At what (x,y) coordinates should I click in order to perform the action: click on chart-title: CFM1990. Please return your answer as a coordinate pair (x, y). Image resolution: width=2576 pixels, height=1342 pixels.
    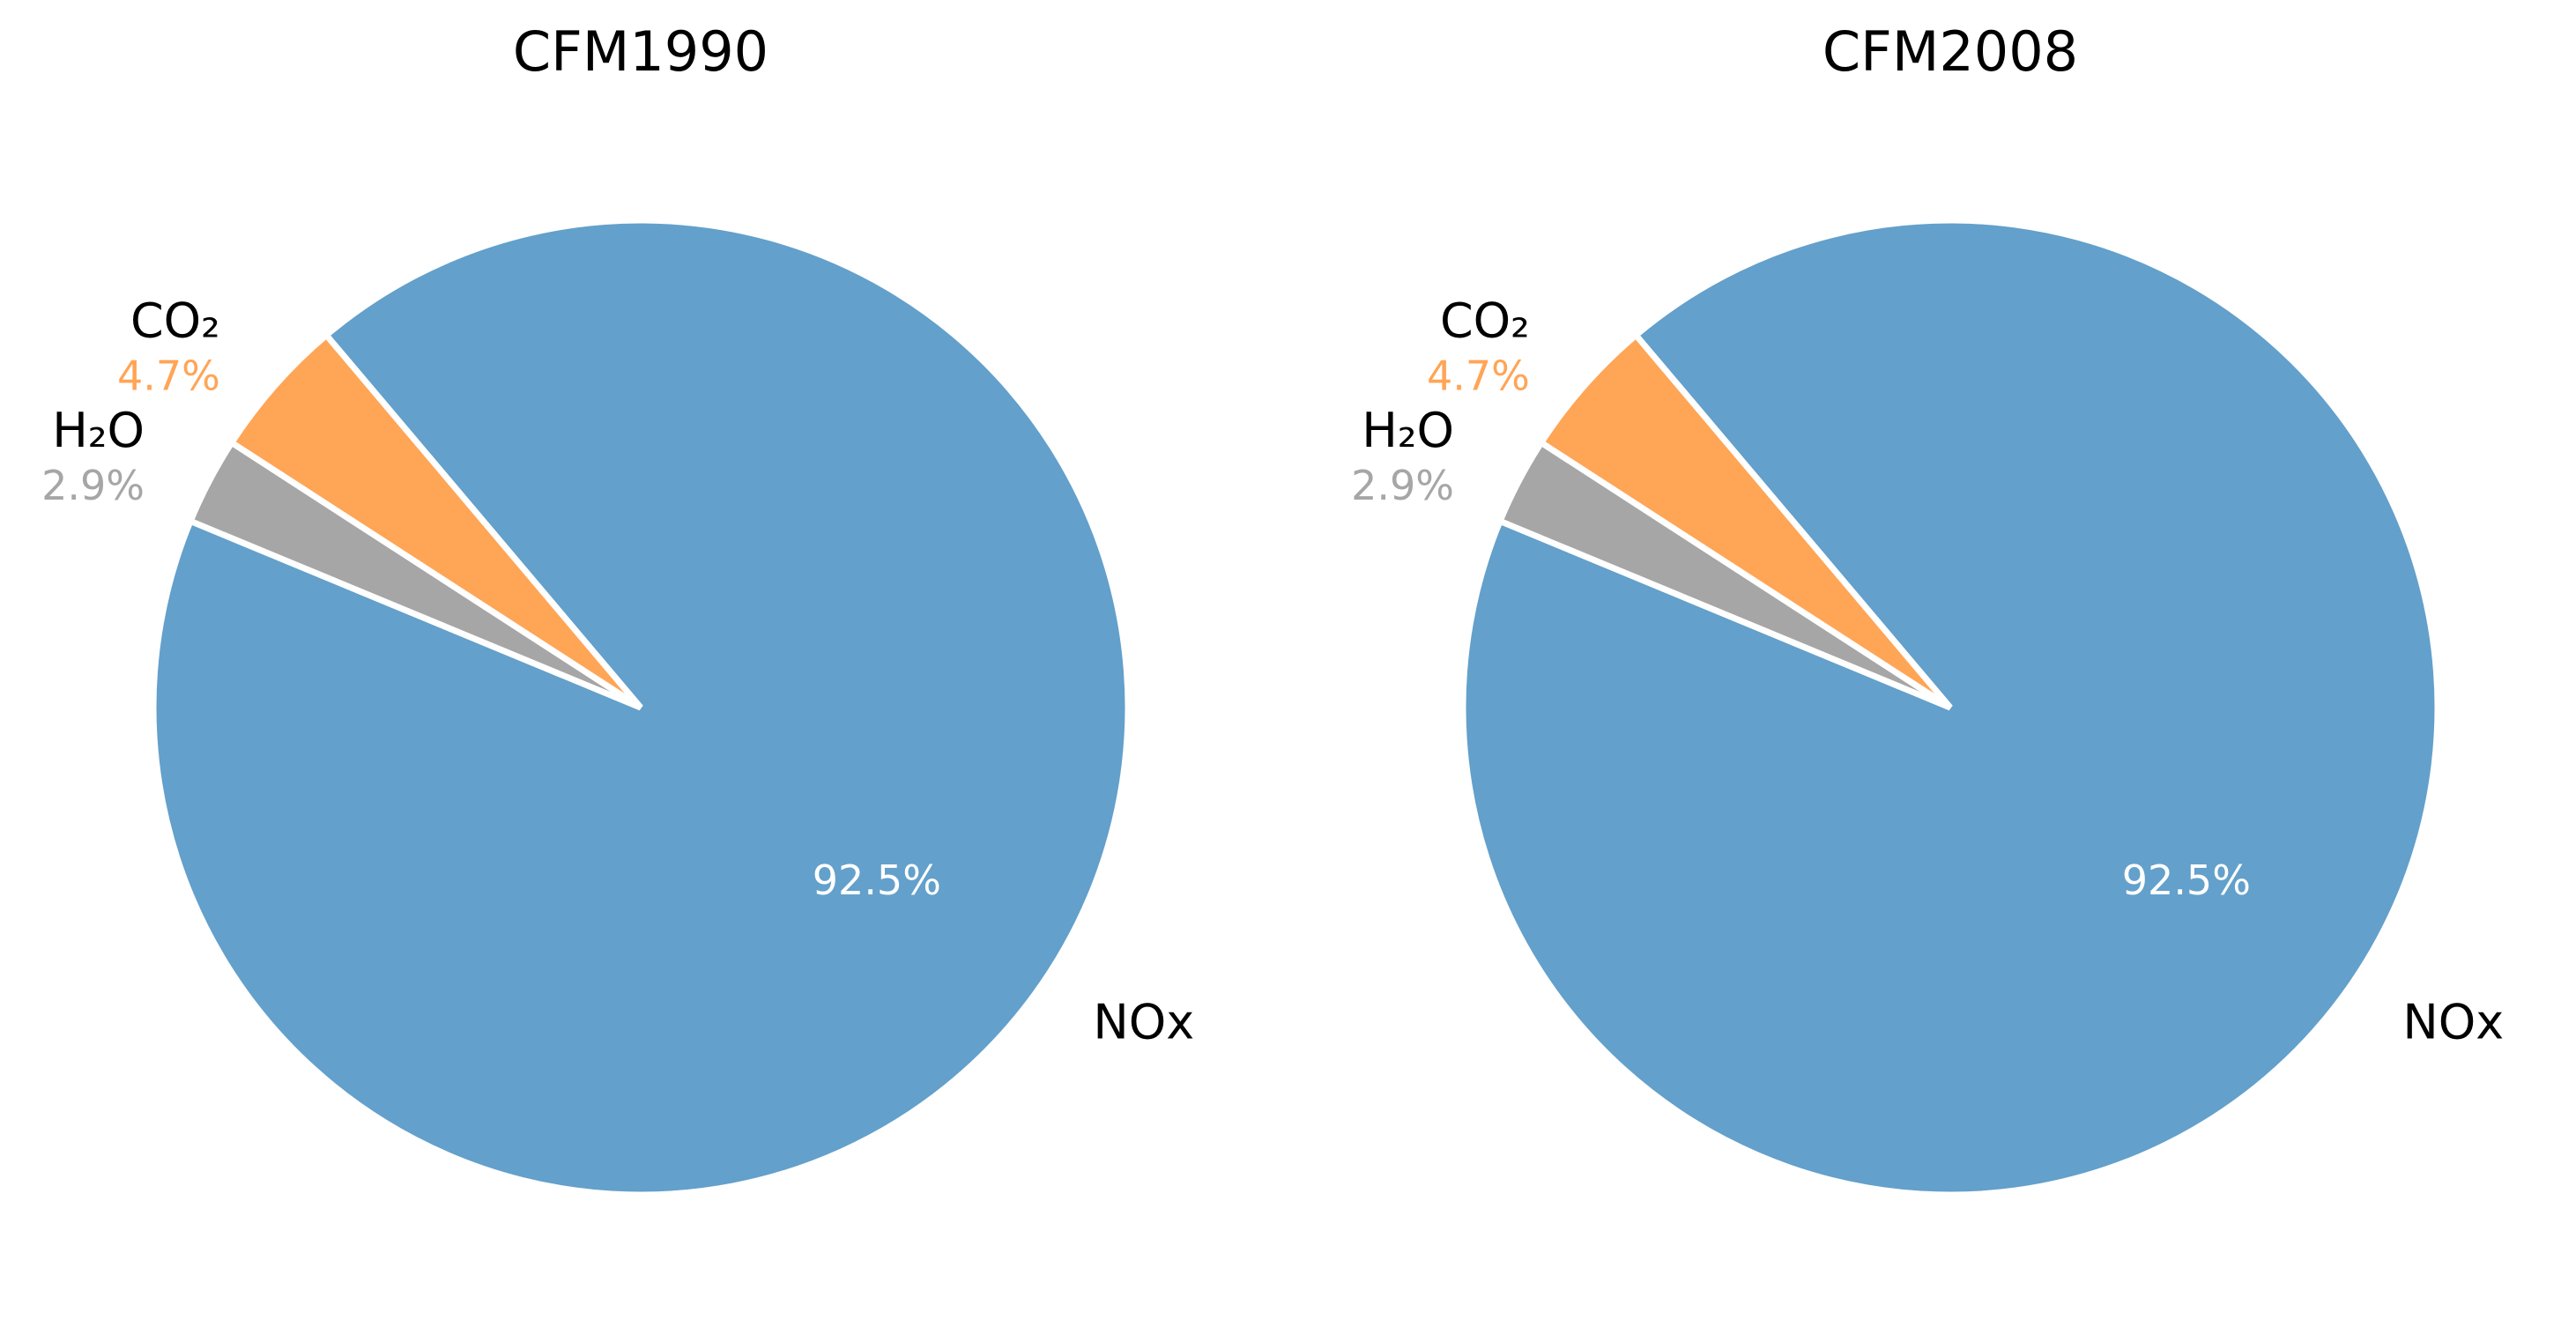
    Looking at the image, I should click on (640, 51).